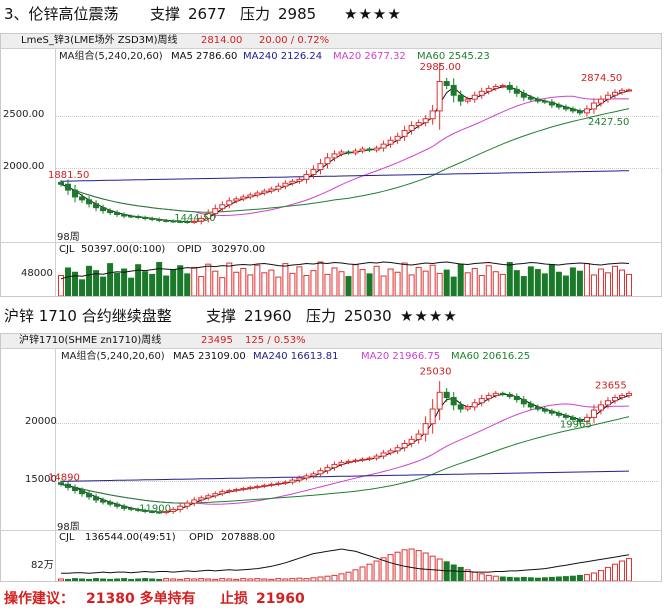 Image resolution: width=664 pixels, height=613 pixels. Describe the element at coordinates (345, 160) in the screenshot. I see `ma60-line` at that location.